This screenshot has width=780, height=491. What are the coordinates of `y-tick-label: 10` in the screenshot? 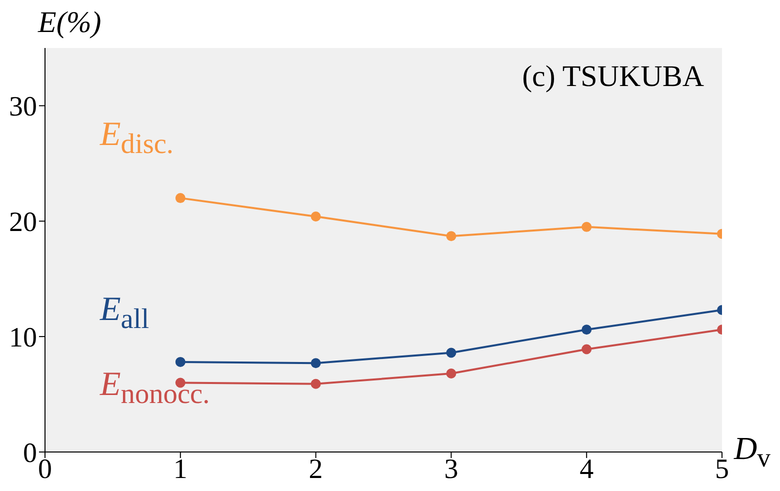 It's located at (23, 338).